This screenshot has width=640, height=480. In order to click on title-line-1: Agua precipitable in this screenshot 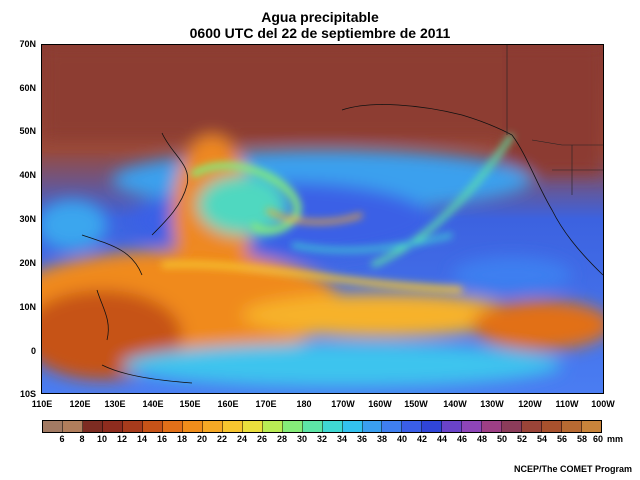, I will do `click(320, 17)`.